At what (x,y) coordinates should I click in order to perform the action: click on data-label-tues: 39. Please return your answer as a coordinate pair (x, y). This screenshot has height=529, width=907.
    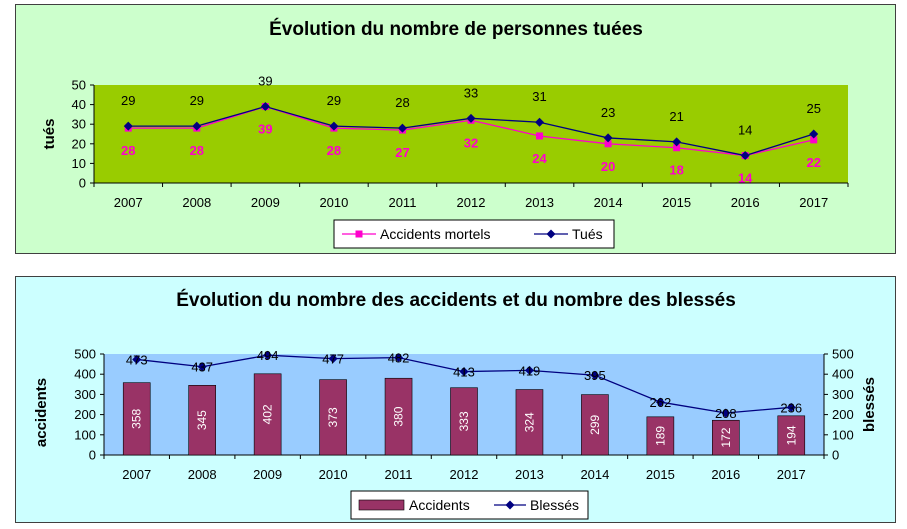
    Looking at the image, I should click on (265, 81).